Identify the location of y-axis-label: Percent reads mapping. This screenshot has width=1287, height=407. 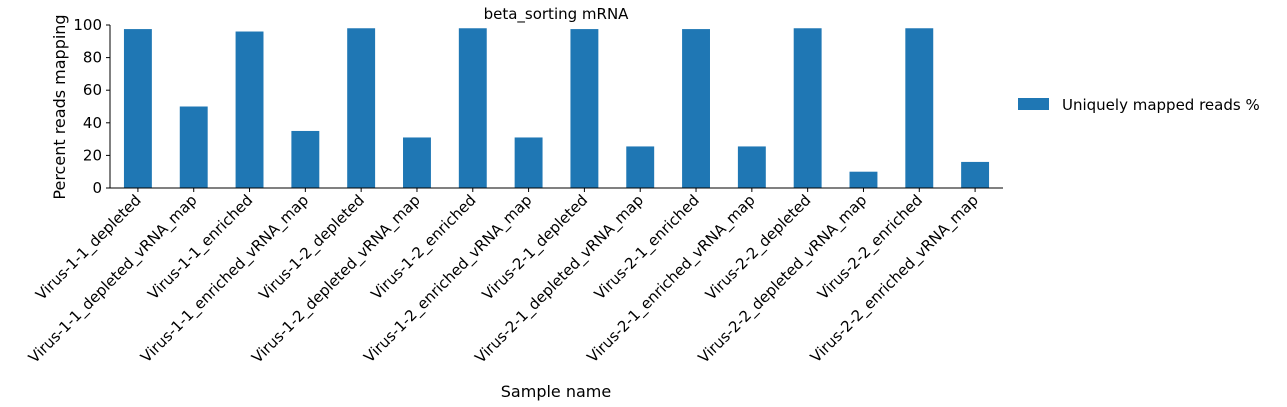
(59, 106).